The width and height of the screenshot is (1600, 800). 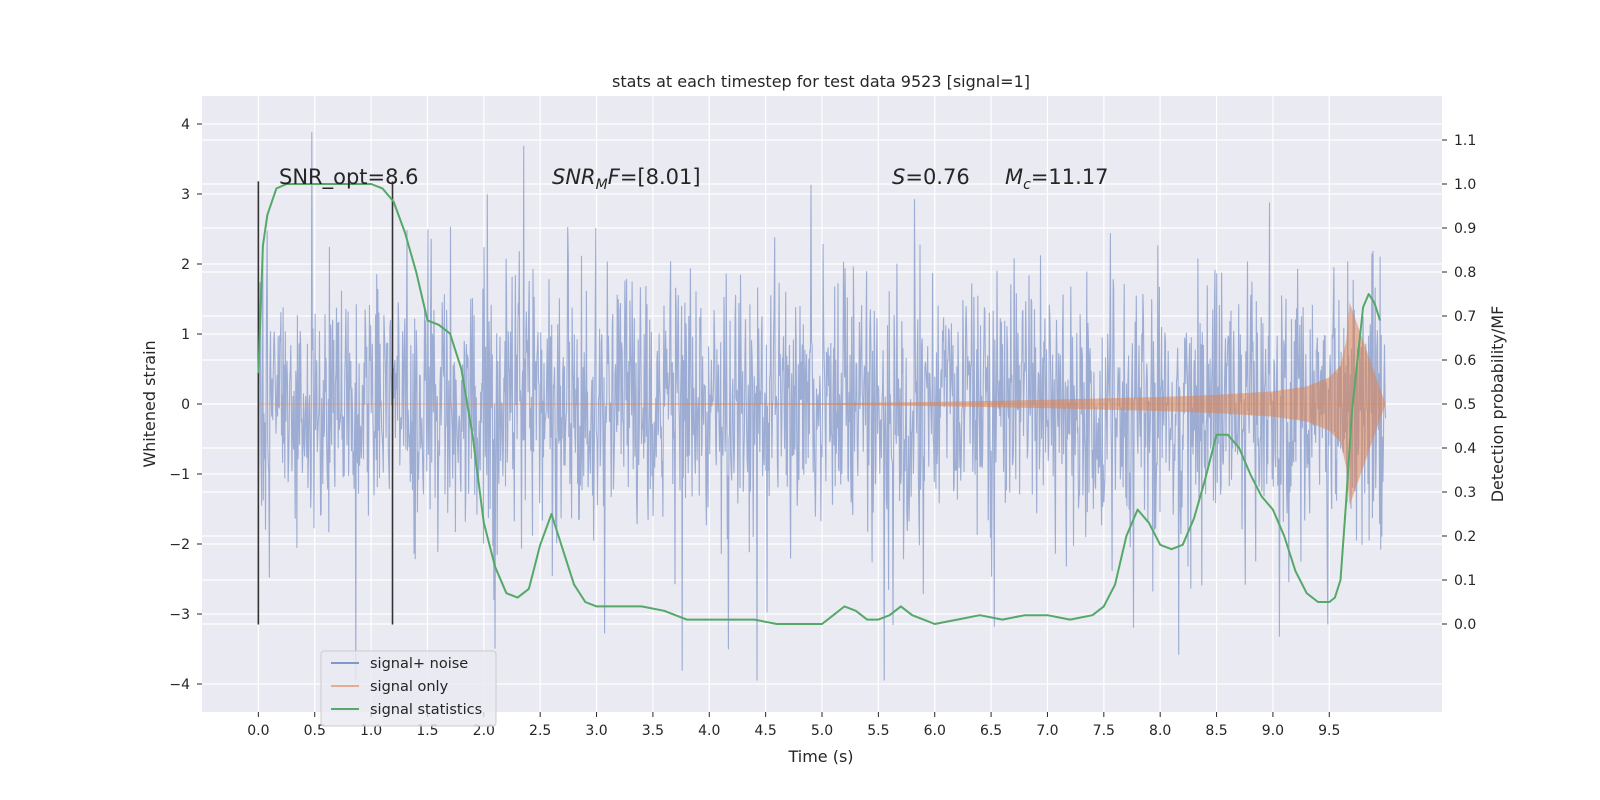 What do you see at coordinates (427, 731) in the screenshot?
I see `x-tick-label-3: 1.5` at bounding box center [427, 731].